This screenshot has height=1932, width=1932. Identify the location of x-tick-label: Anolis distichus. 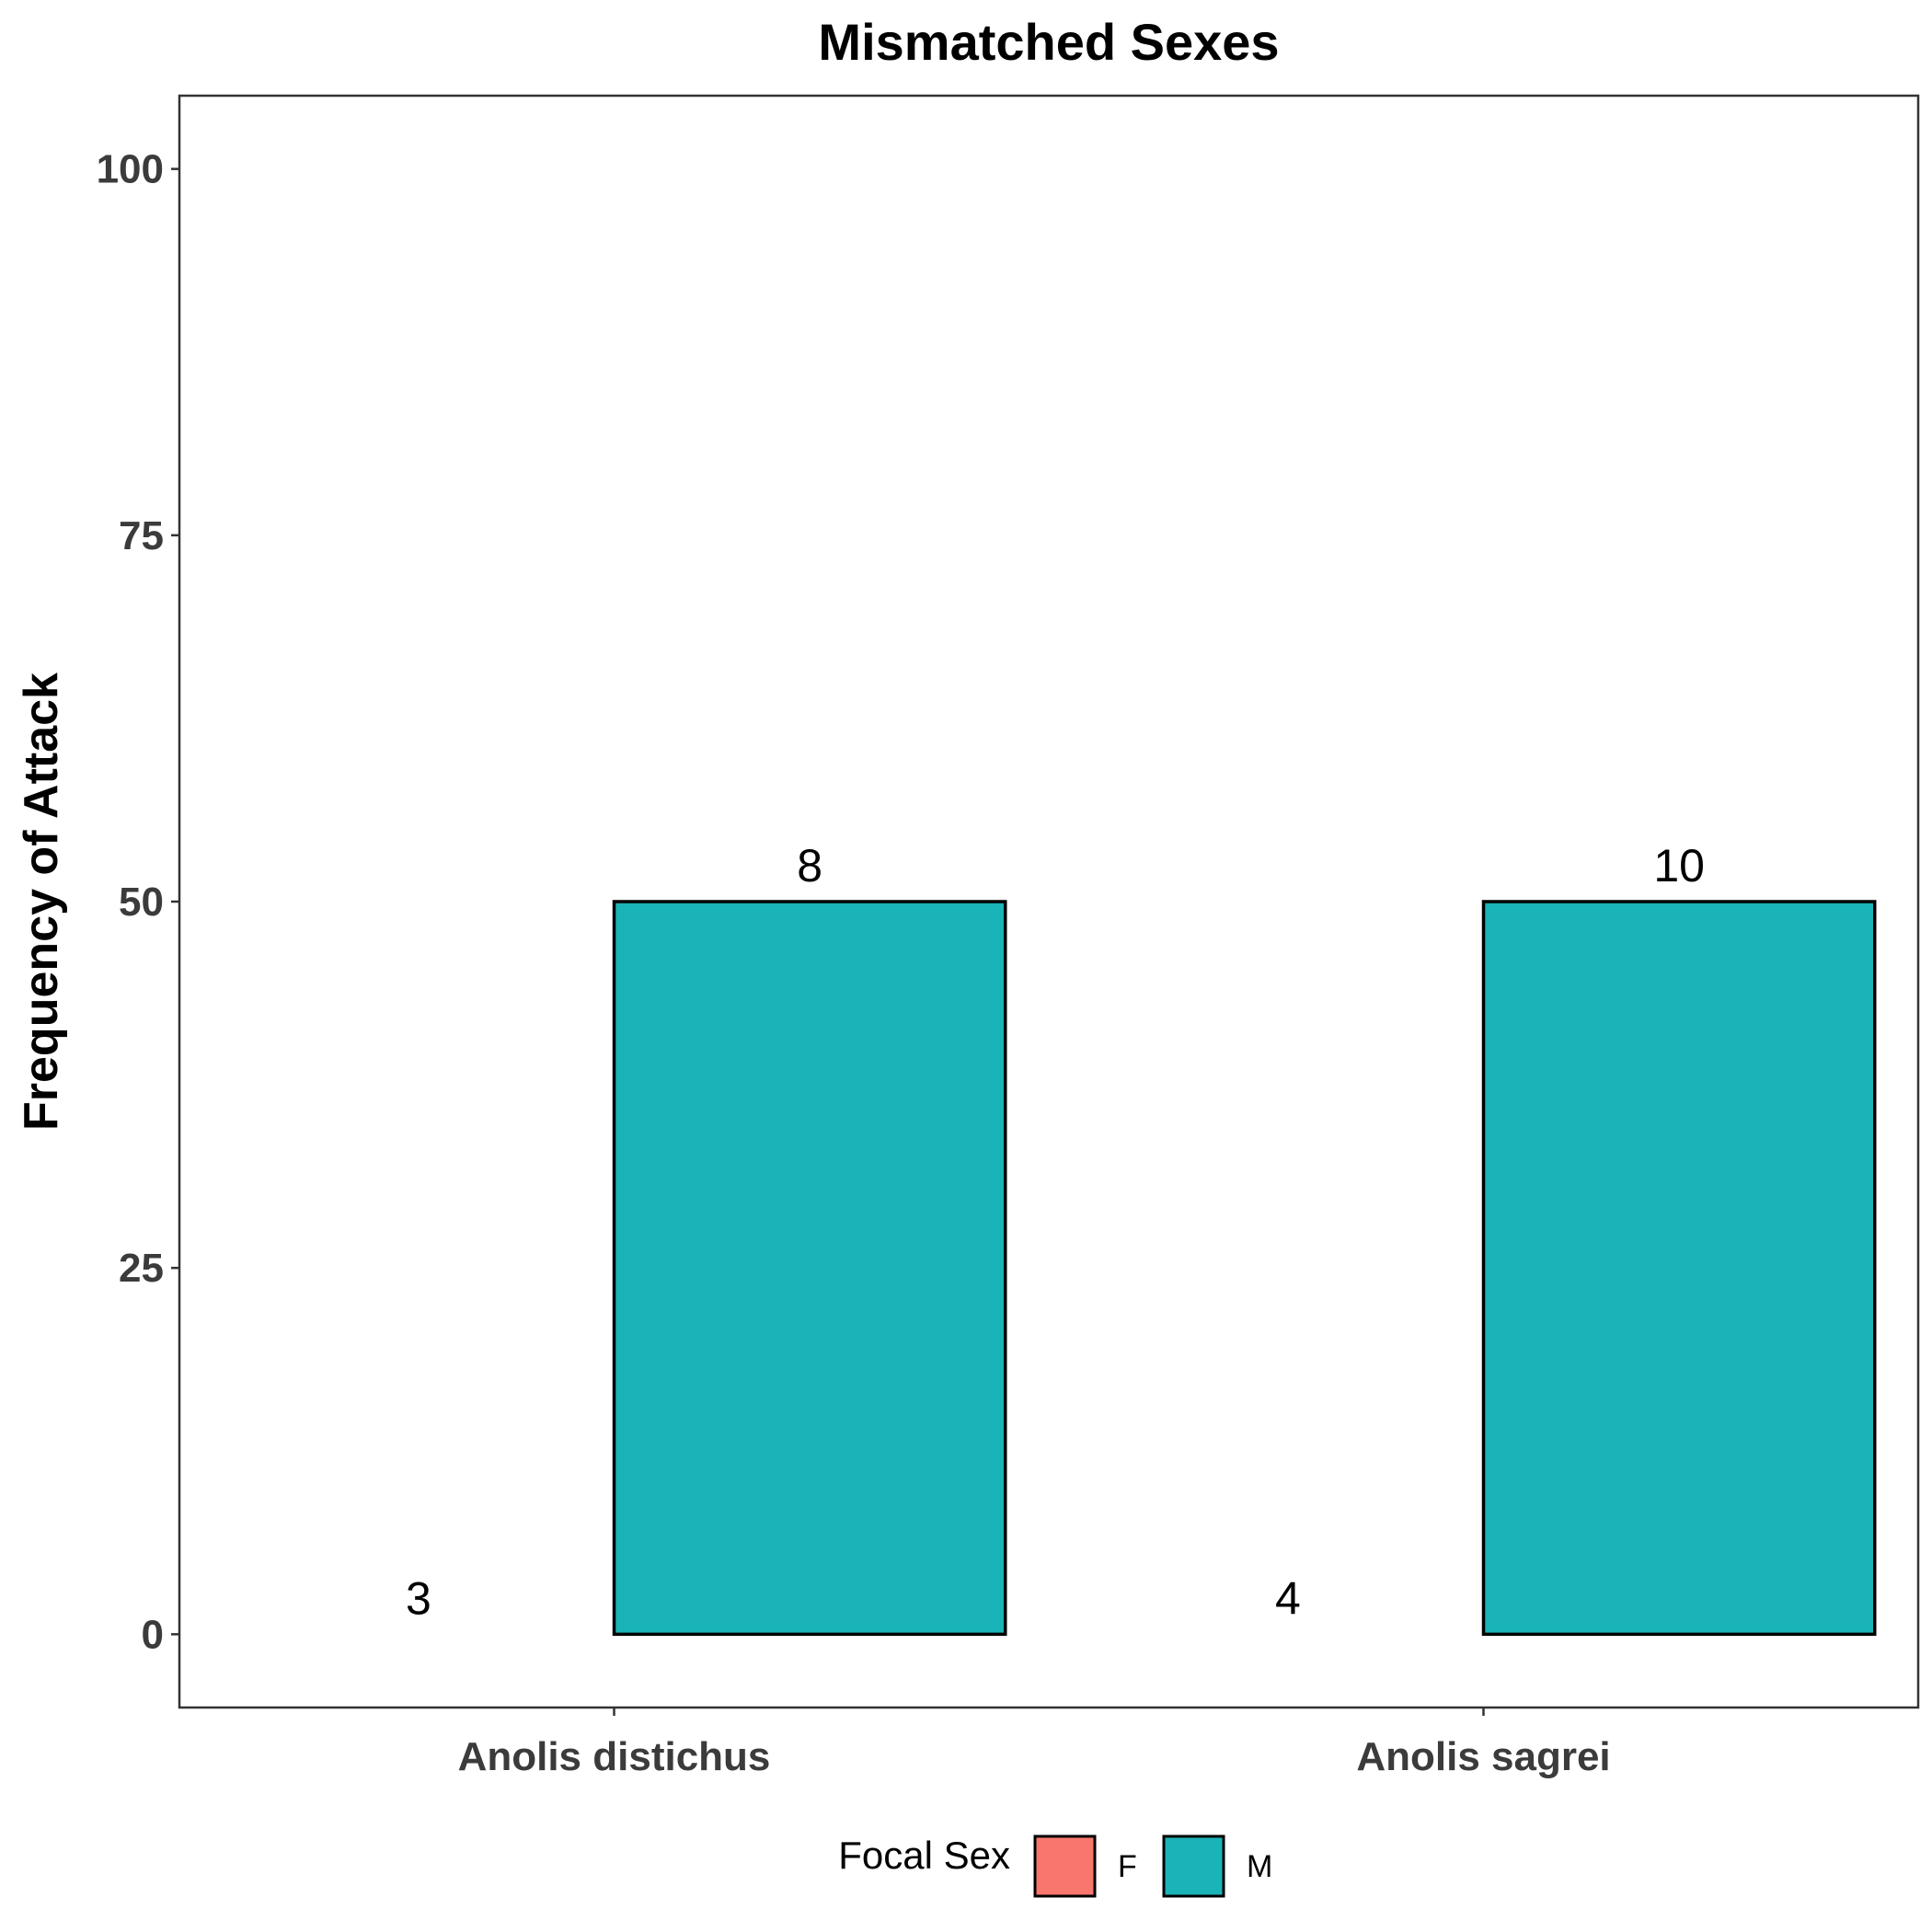
(614, 1756).